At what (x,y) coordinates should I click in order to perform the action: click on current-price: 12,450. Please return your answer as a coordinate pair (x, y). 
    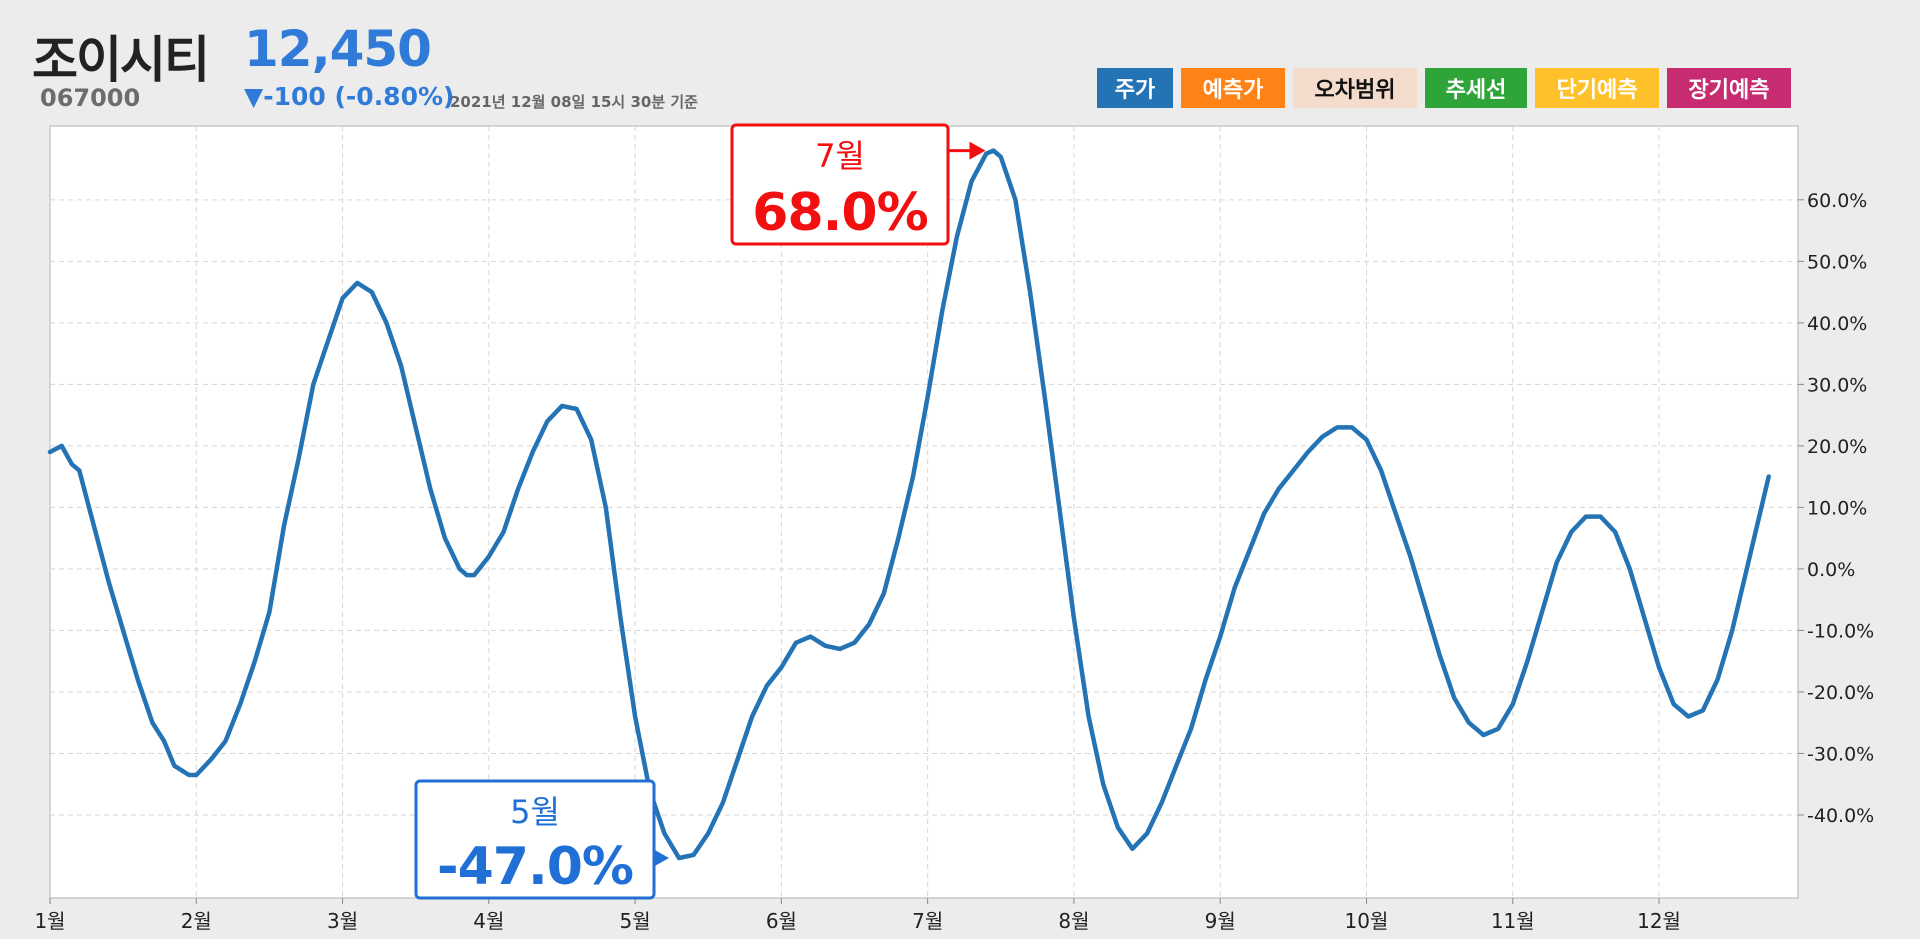
    Looking at the image, I should click on (338, 49).